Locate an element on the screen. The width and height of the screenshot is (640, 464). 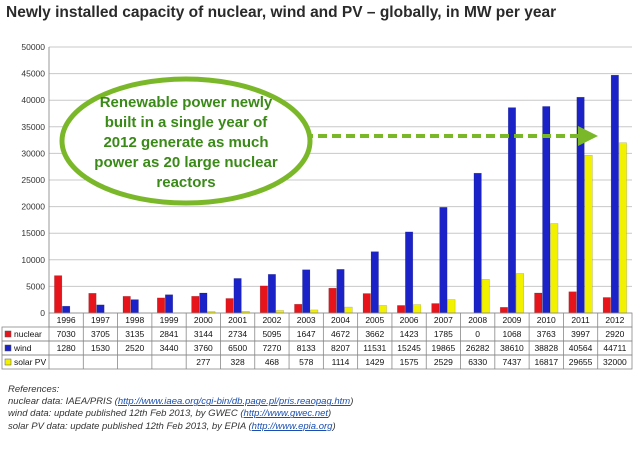
x-tick-label: 1997 is located at coordinates (100, 320).